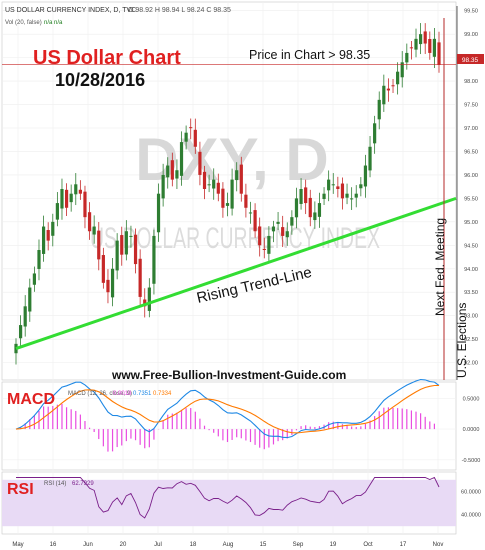  Describe the element at coordinates (471, 270) in the screenshot. I see `price-tick-label: 94.00` at that location.